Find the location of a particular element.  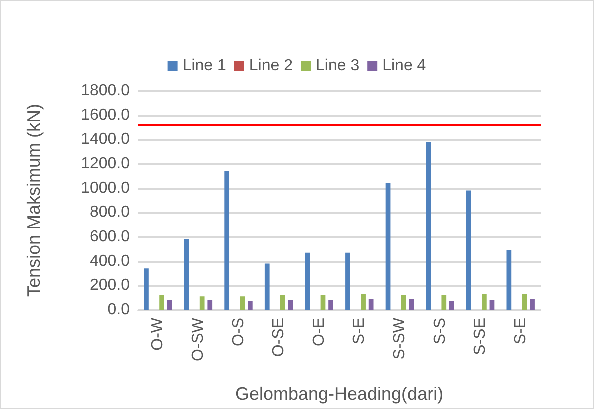

x-tick-label: S-SW is located at coordinates (399, 338).